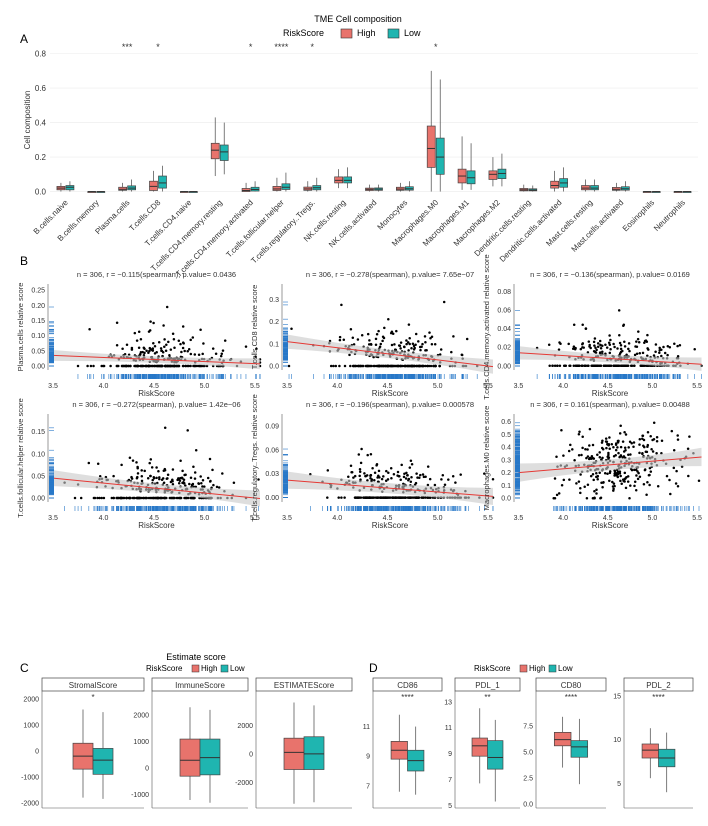 The image size is (708, 826). I want to click on y-axis-label: T.cells.follicular.helper relative score, so click(20, 458).